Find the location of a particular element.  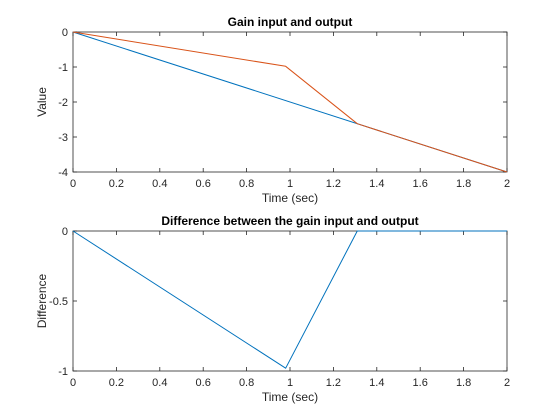

difference-x-tick-label: 0.6 is located at coordinates (203, 383).